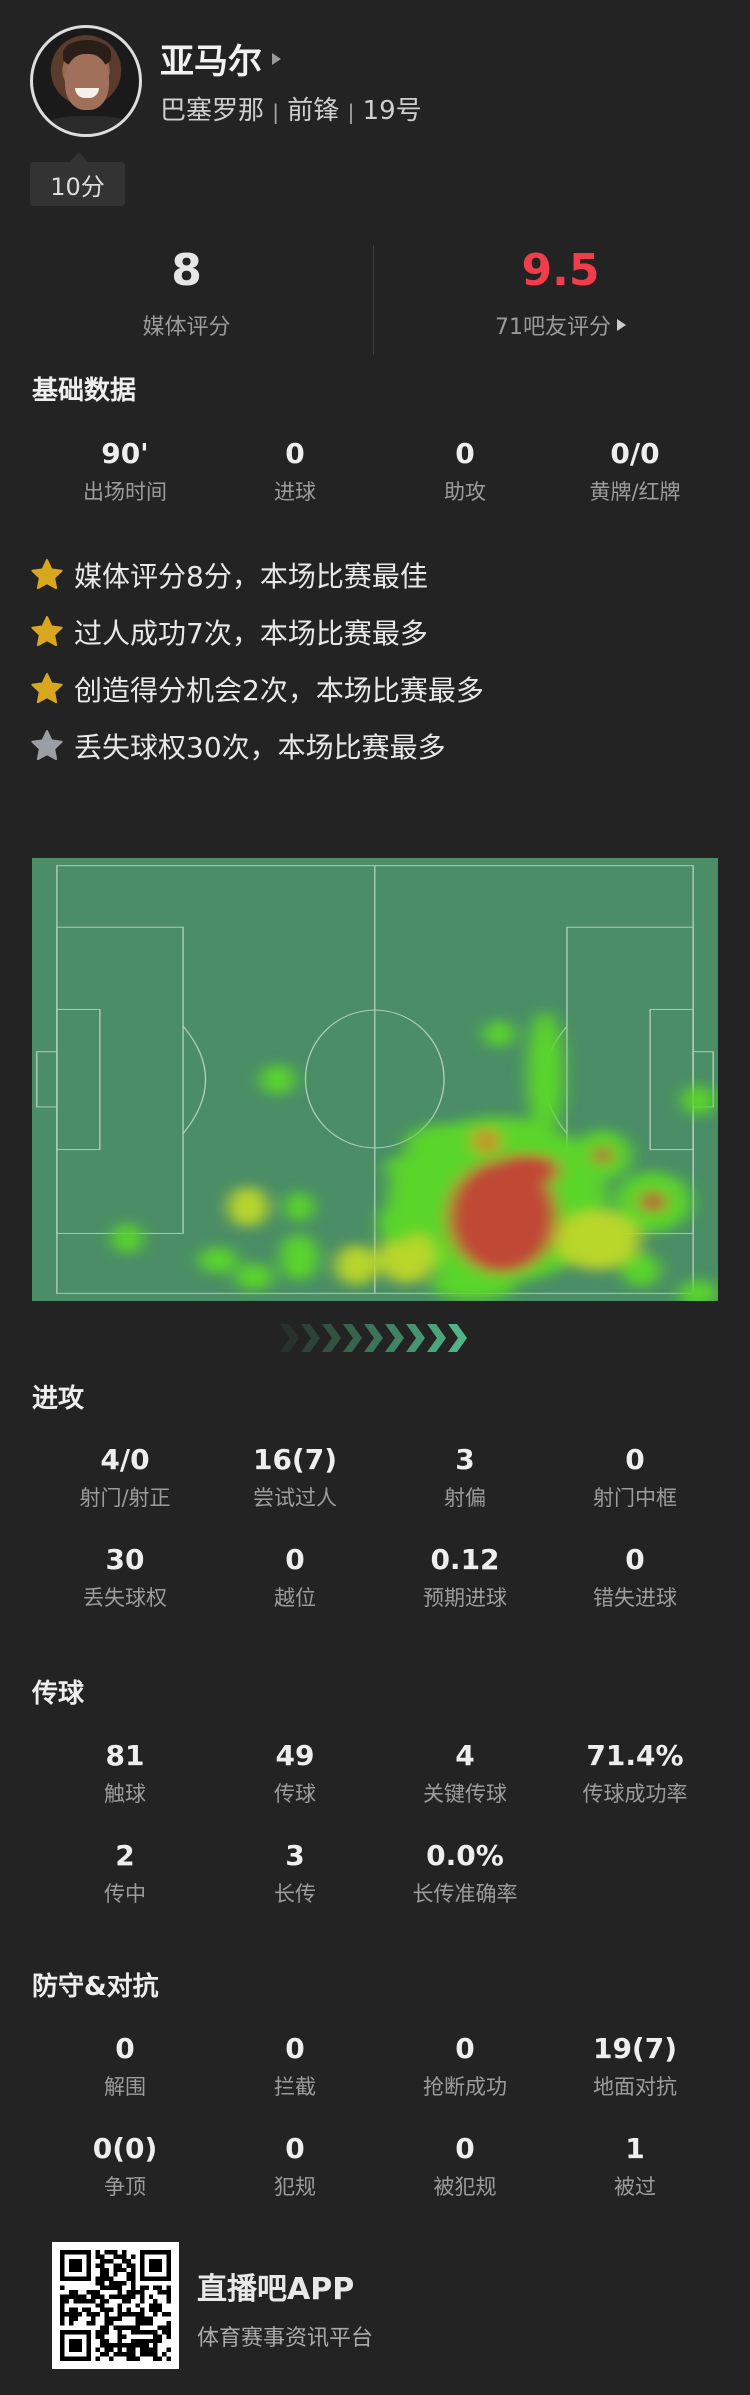 The image size is (750, 2395). What do you see at coordinates (95, 1987) in the screenshot?
I see `defense-heading: 防守&对抗` at bounding box center [95, 1987].